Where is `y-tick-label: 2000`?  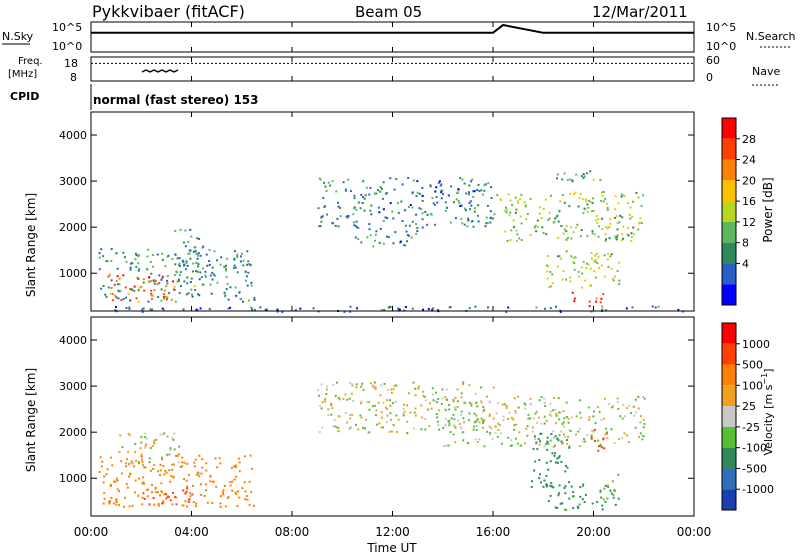 y-tick-label: 2000 is located at coordinates (73, 227).